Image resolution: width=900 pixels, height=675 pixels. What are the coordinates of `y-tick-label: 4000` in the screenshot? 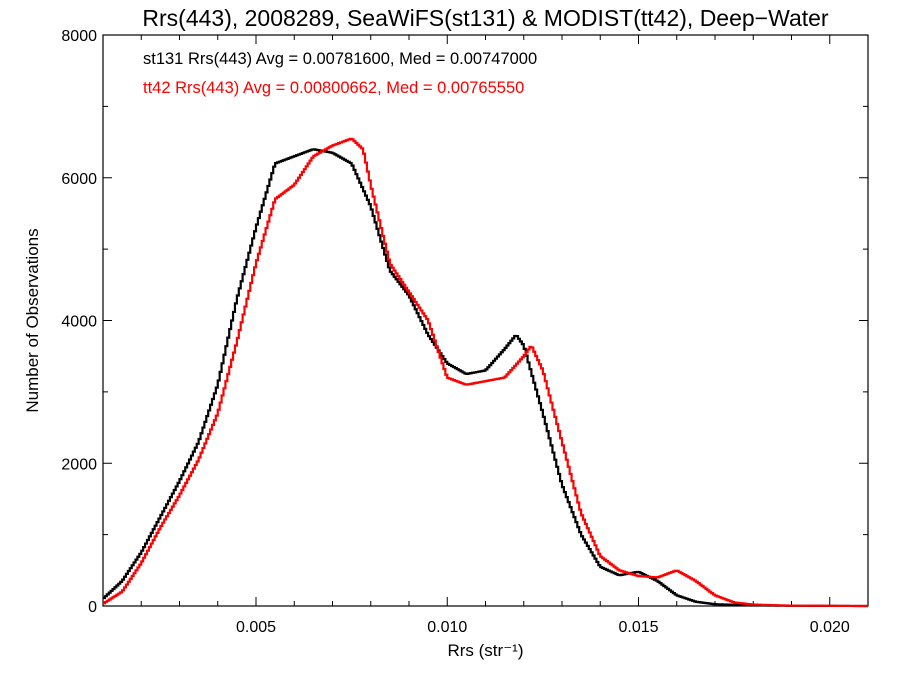 It's located at (79, 322).